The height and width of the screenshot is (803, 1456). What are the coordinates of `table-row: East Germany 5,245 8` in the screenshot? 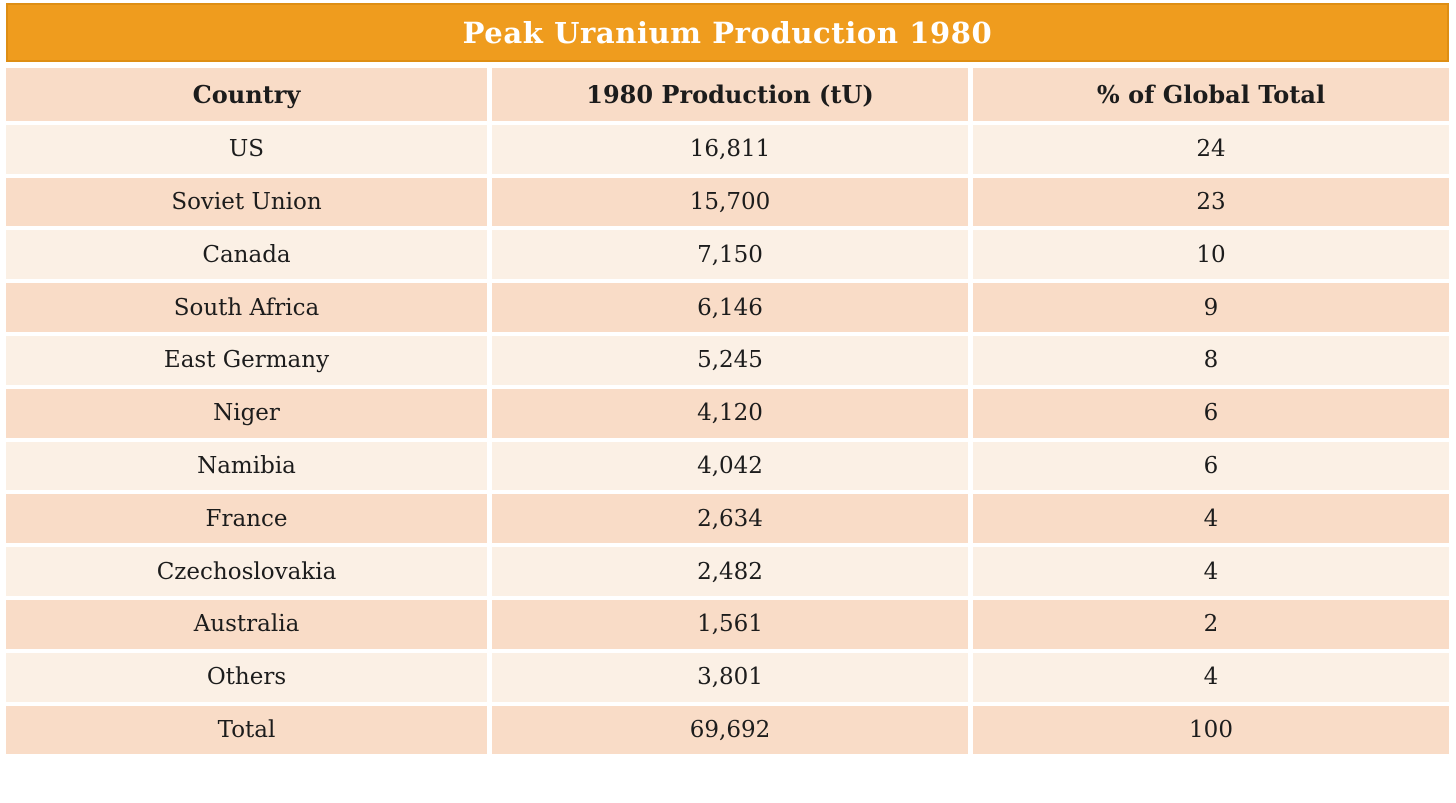 It's located at (727, 358).